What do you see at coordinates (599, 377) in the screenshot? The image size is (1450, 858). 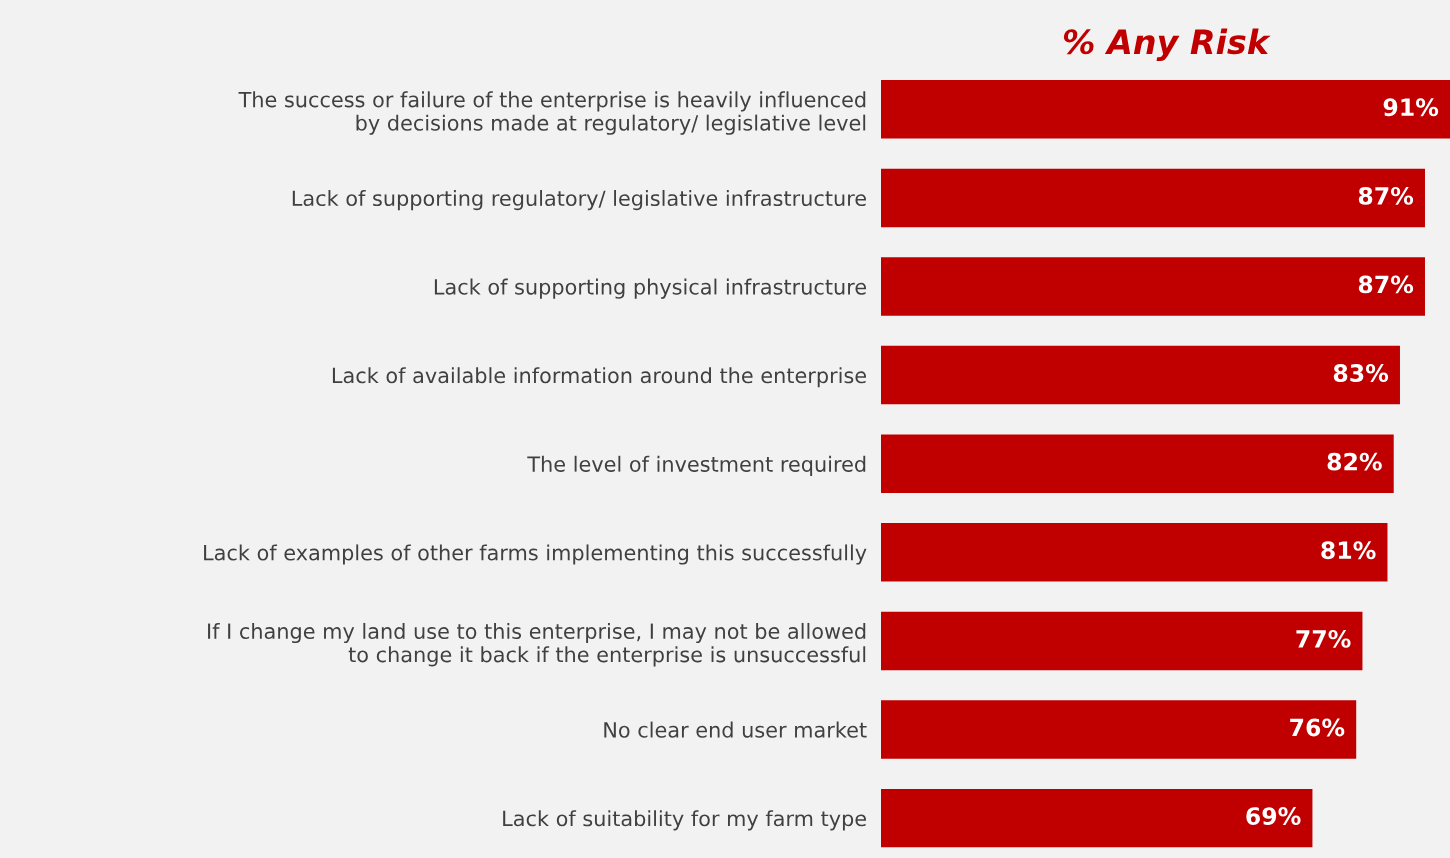 I see `y-tick-label: Lack of available information around the enterprise` at bounding box center [599, 377].